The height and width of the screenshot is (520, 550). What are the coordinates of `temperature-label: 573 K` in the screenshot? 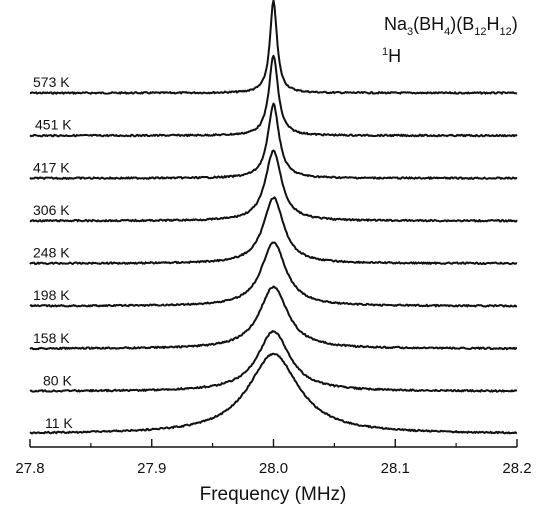 It's located at (51, 82).